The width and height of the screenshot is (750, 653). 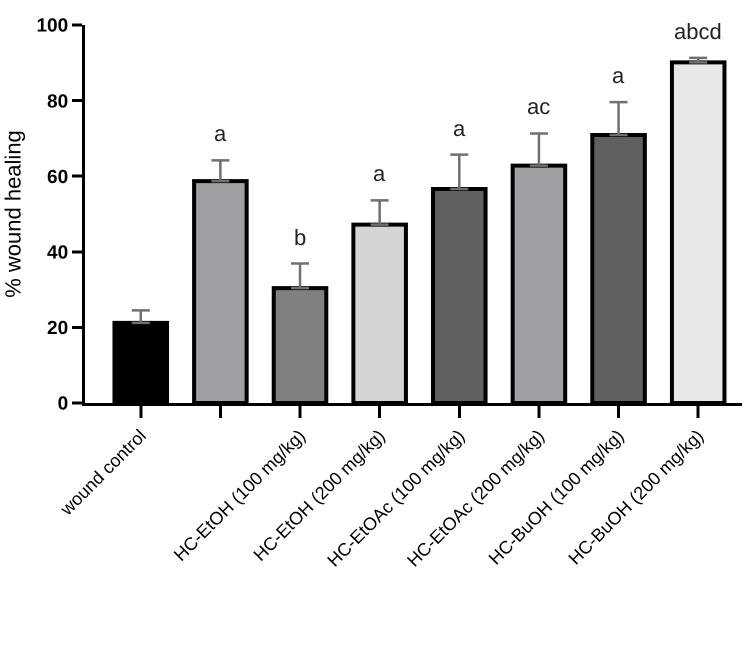 What do you see at coordinates (57, 177) in the screenshot?
I see `y-tick-label: 60` at bounding box center [57, 177].